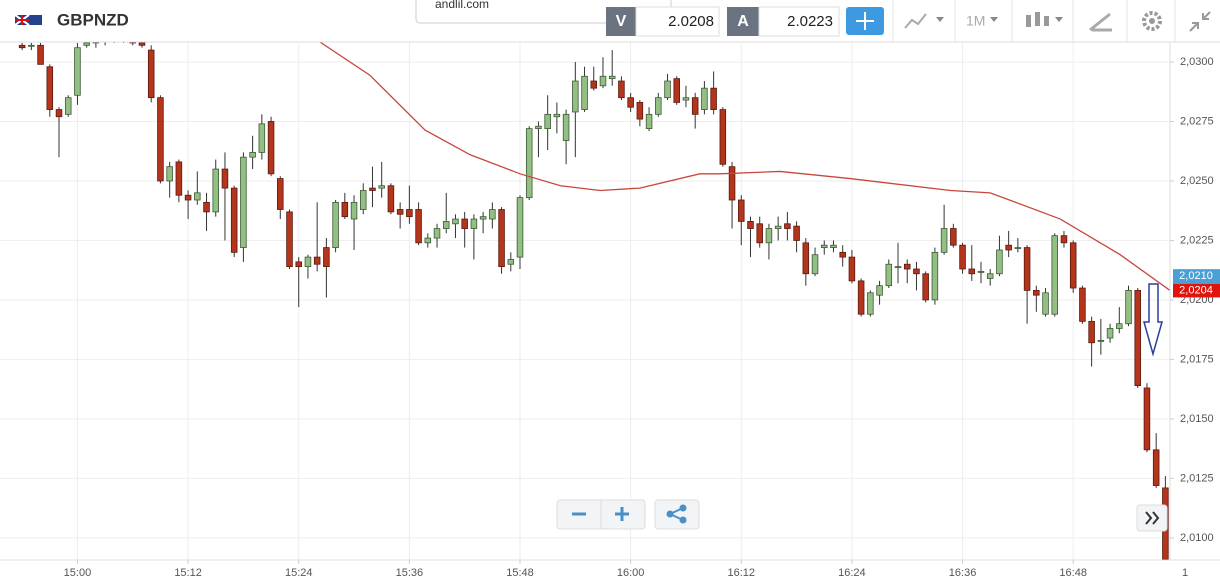 This screenshot has height=585, width=1220. Describe the element at coordinates (1153, 320) in the screenshot. I see `arrow-annotation` at that location.